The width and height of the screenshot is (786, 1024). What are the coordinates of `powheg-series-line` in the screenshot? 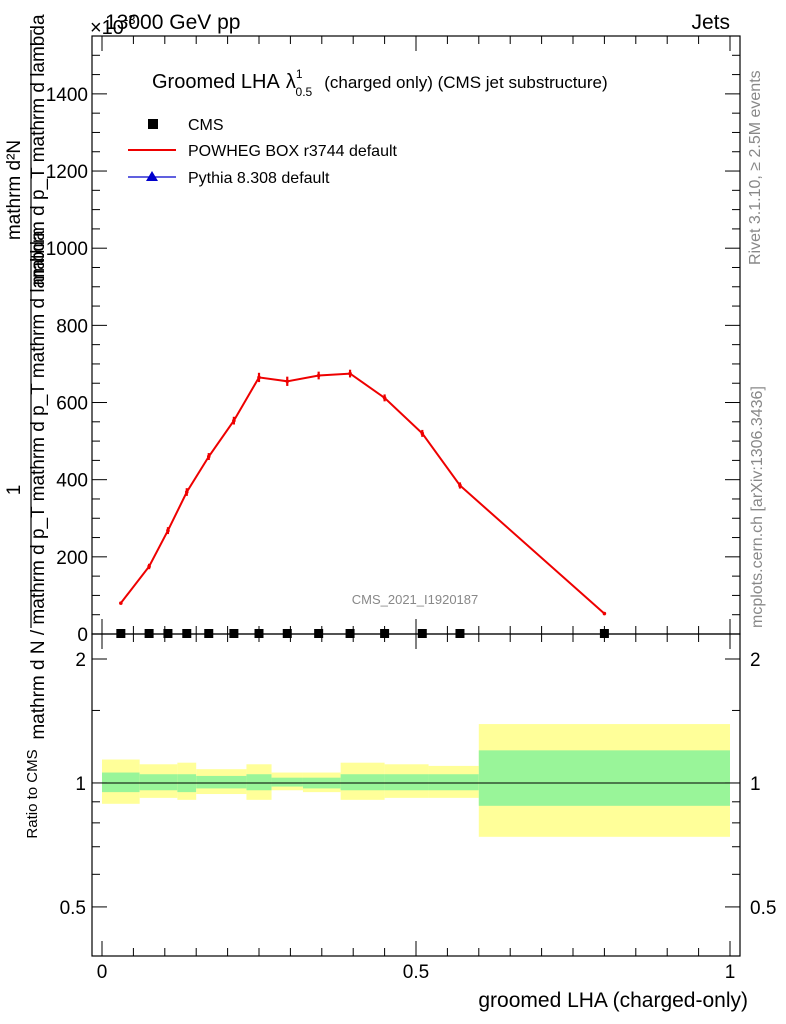 It's located at (363, 493).